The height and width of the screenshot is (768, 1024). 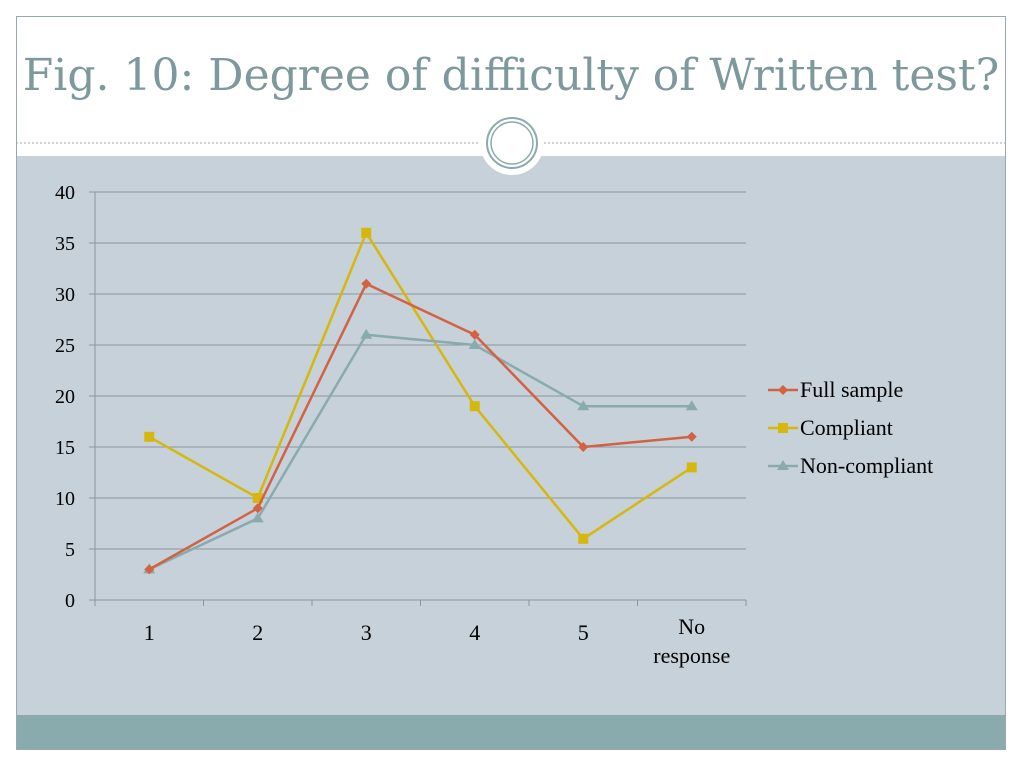 What do you see at coordinates (65, 244) in the screenshot?
I see `y-tick-label-7: 35` at bounding box center [65, 244].